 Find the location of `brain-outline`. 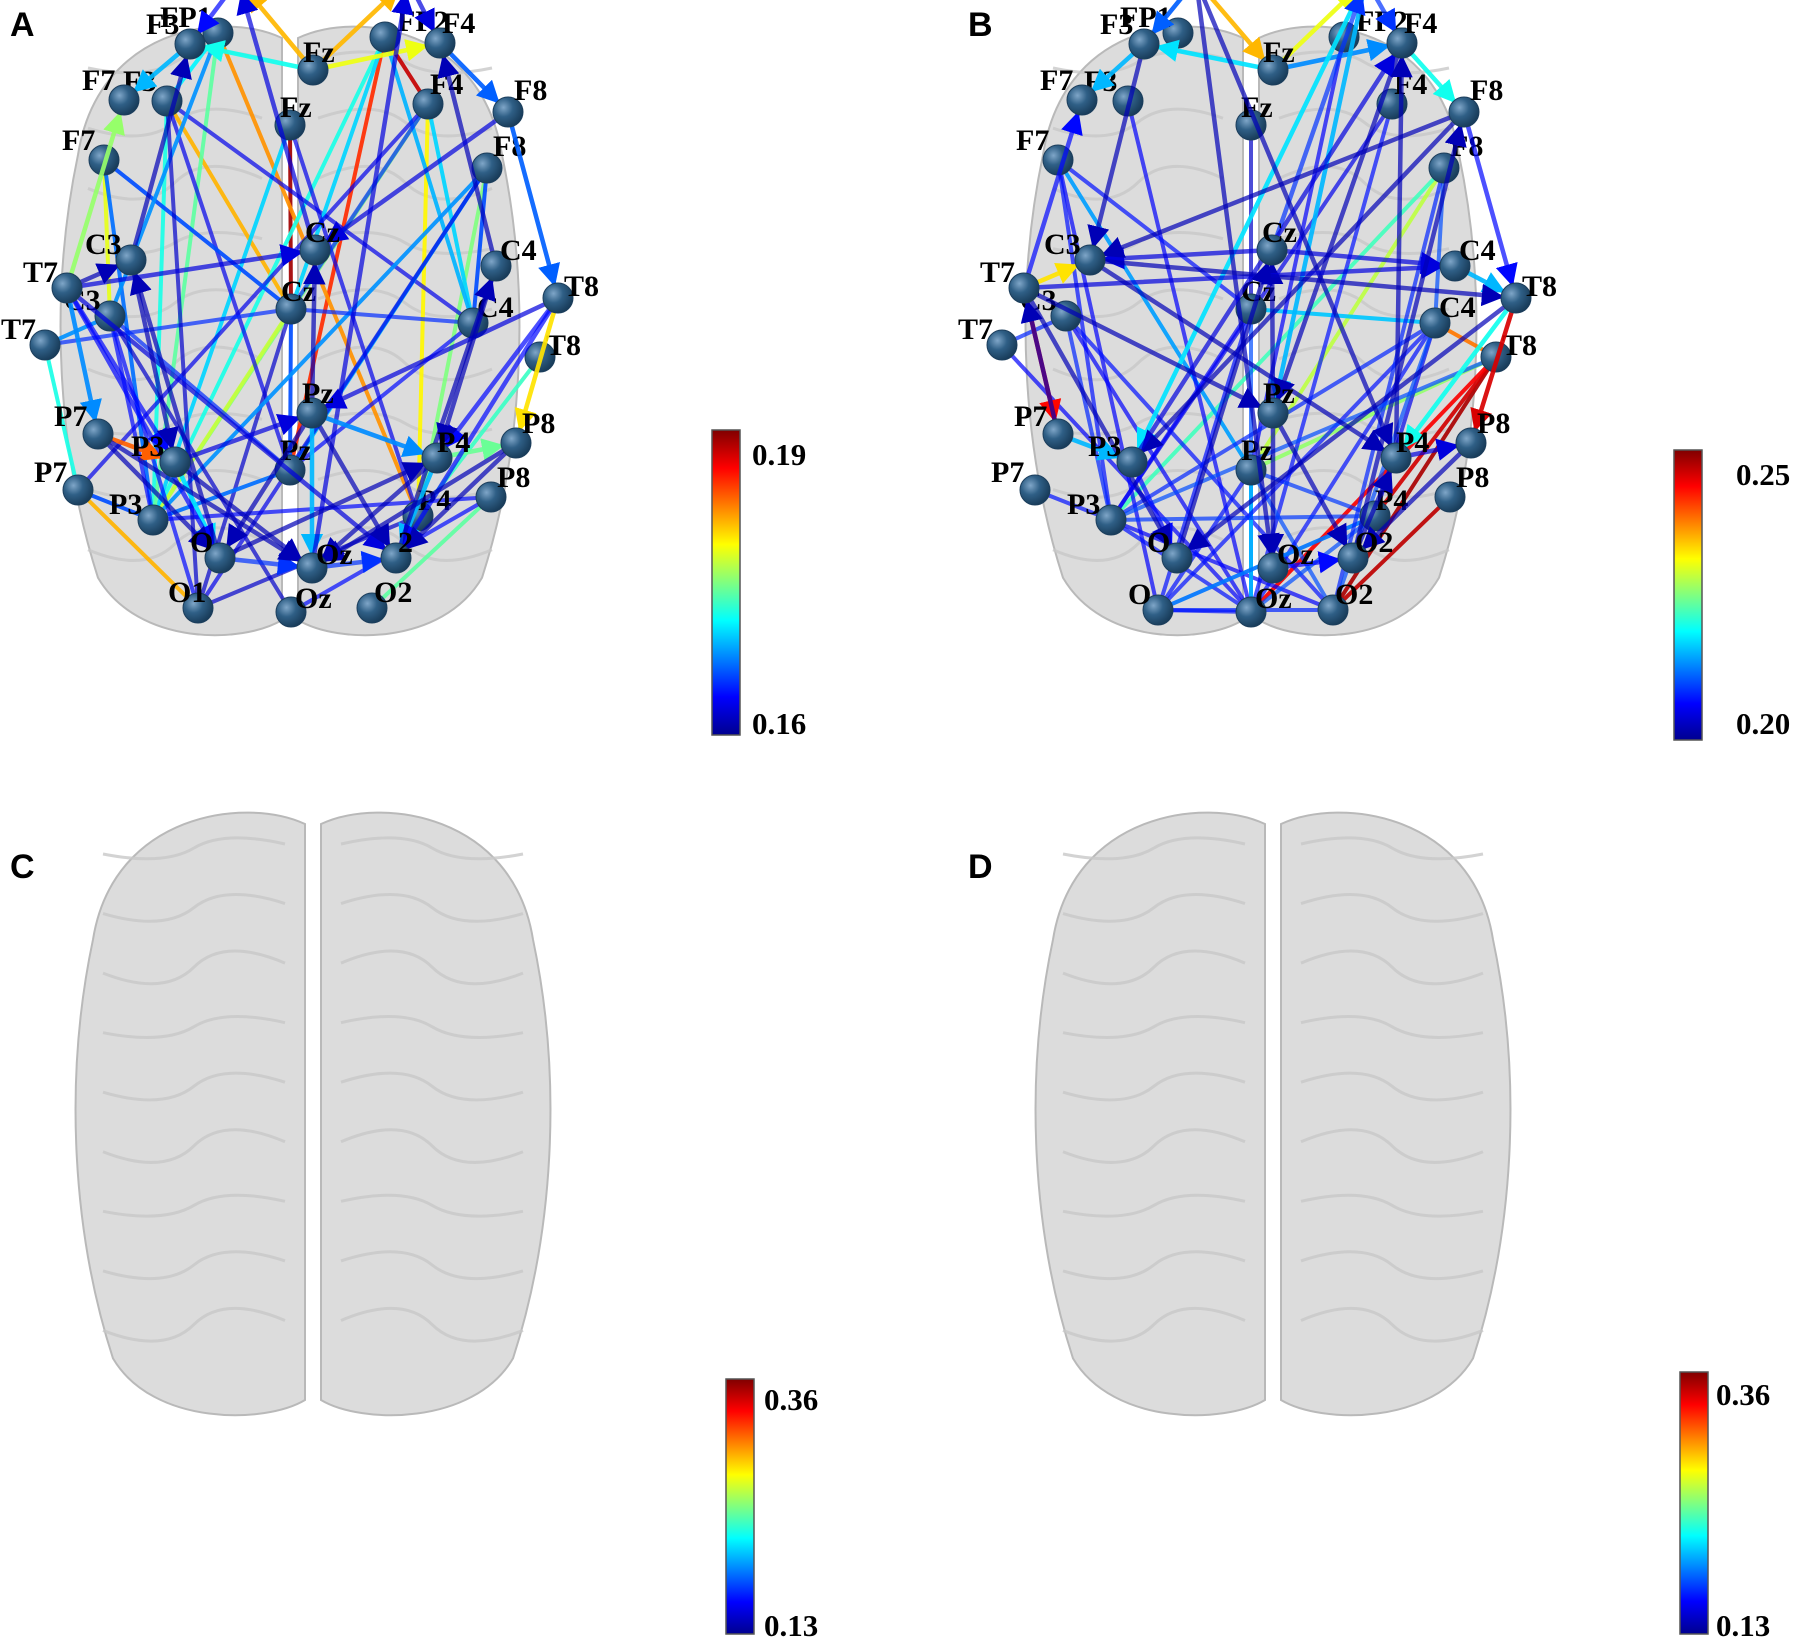

brain-outline is located at coordinates (313, 1114).